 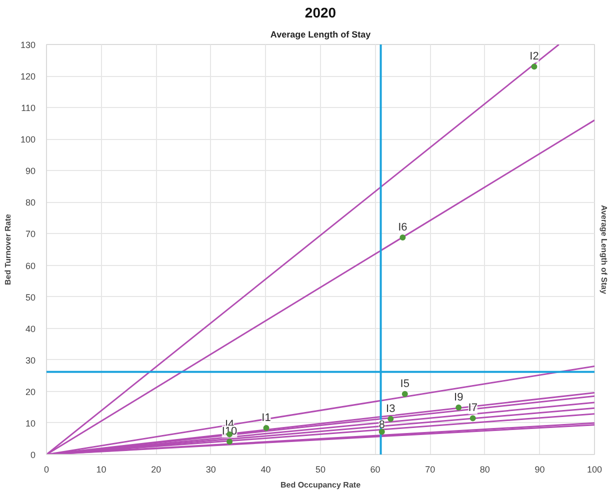 I want to click on x-axis-title: Bed Occupancy Rate, so click(x=321, y=485).